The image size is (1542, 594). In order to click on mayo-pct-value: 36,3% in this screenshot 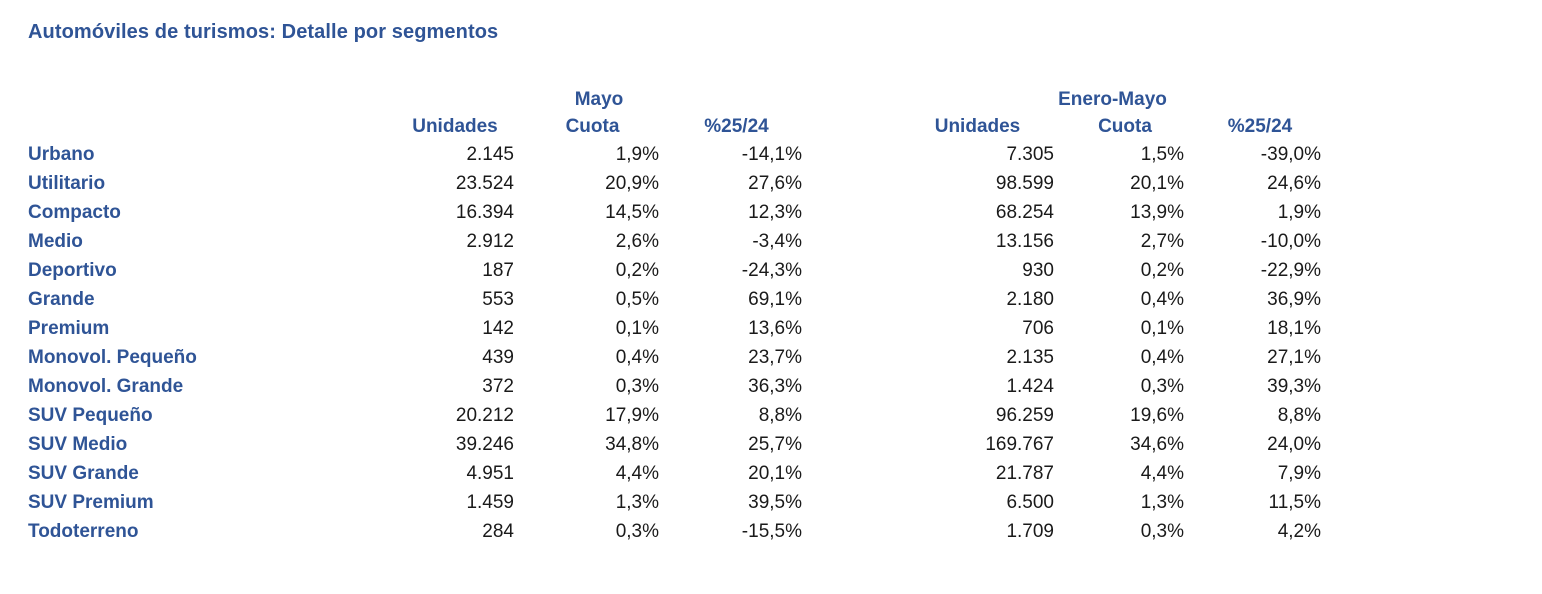, I will do `click(775, 386)`.